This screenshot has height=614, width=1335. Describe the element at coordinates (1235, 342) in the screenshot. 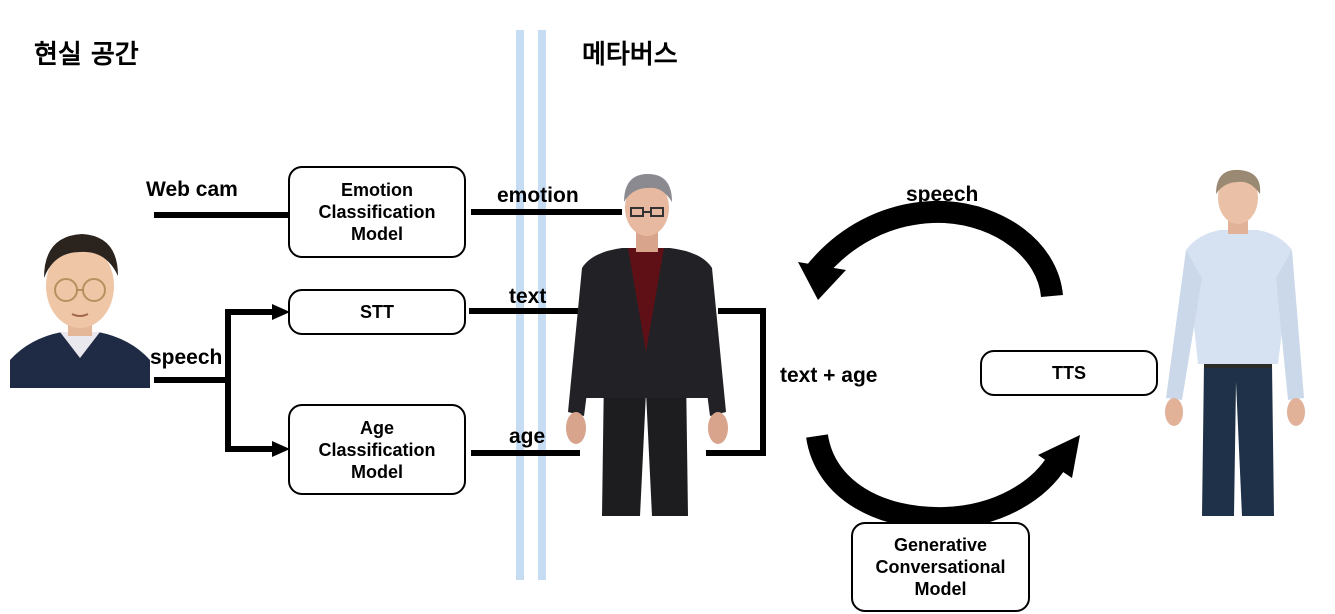

I see `shirt-avatar` at that location.